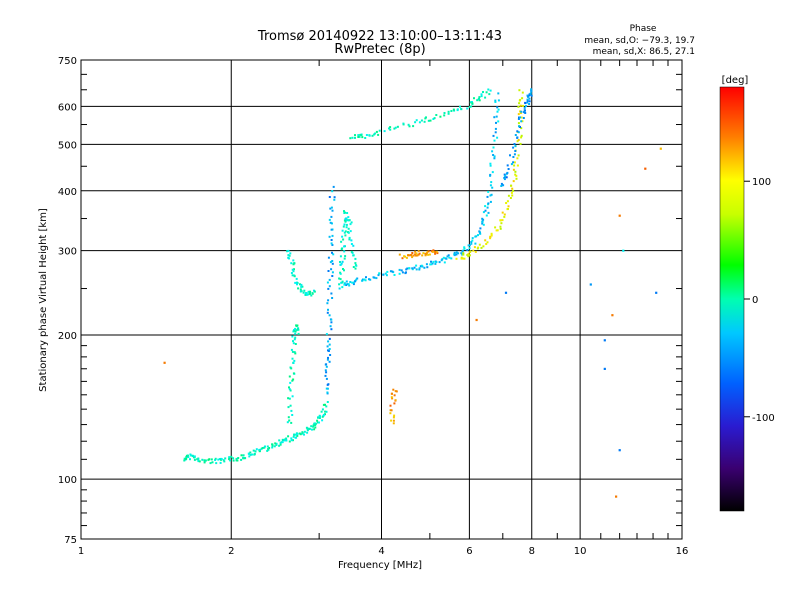 The height and width of the screenshot is (600, 800). Describe the element at coordinates (379, 49) in the screenshot. I see `chart-subtitle: RwPretec (8p)` at that location.